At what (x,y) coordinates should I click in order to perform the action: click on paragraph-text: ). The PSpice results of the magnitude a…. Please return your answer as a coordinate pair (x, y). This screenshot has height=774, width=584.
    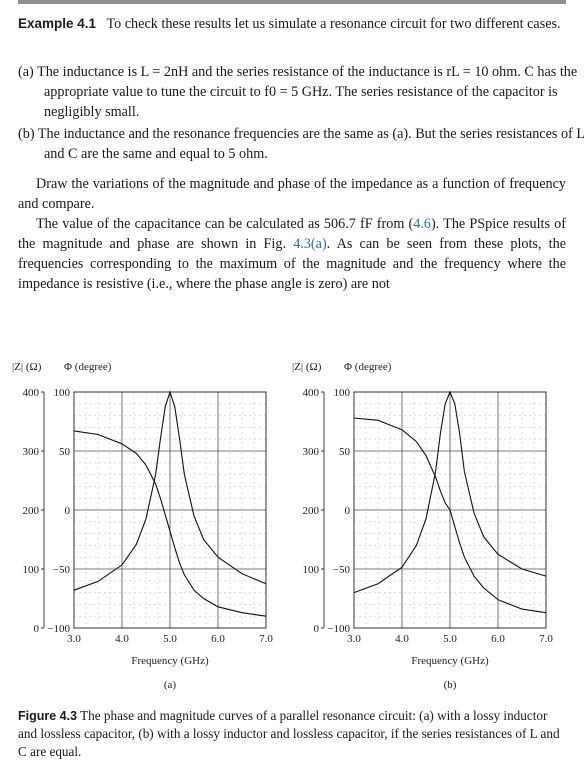
    Looking at the image, I should click on (292, 234).